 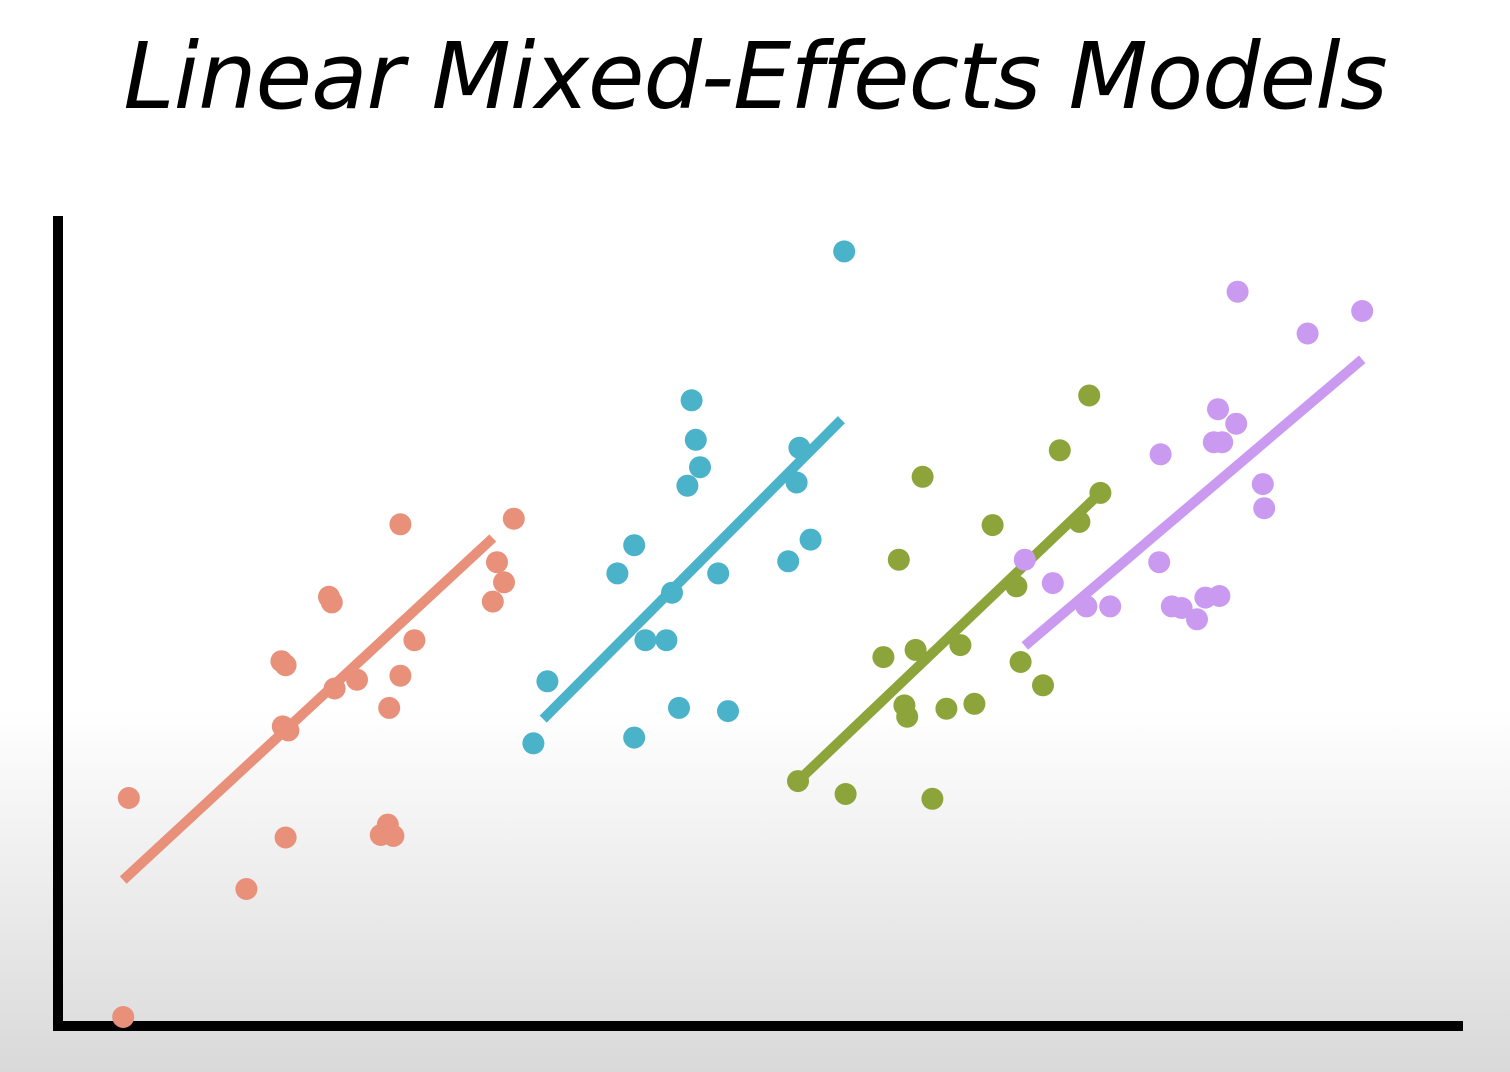 I want to click on series-4-fit-line, so click(x=1193, y=502).